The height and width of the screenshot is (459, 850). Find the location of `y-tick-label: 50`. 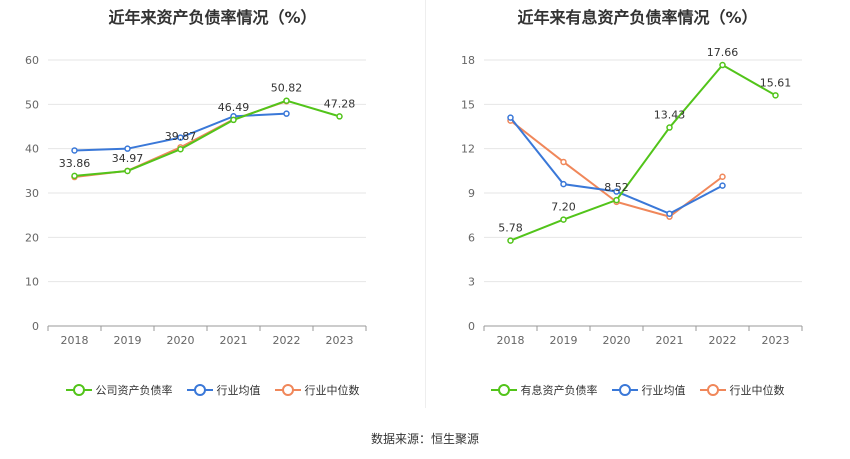

y-tick-label: 50 is located at coordinates (32, 104).